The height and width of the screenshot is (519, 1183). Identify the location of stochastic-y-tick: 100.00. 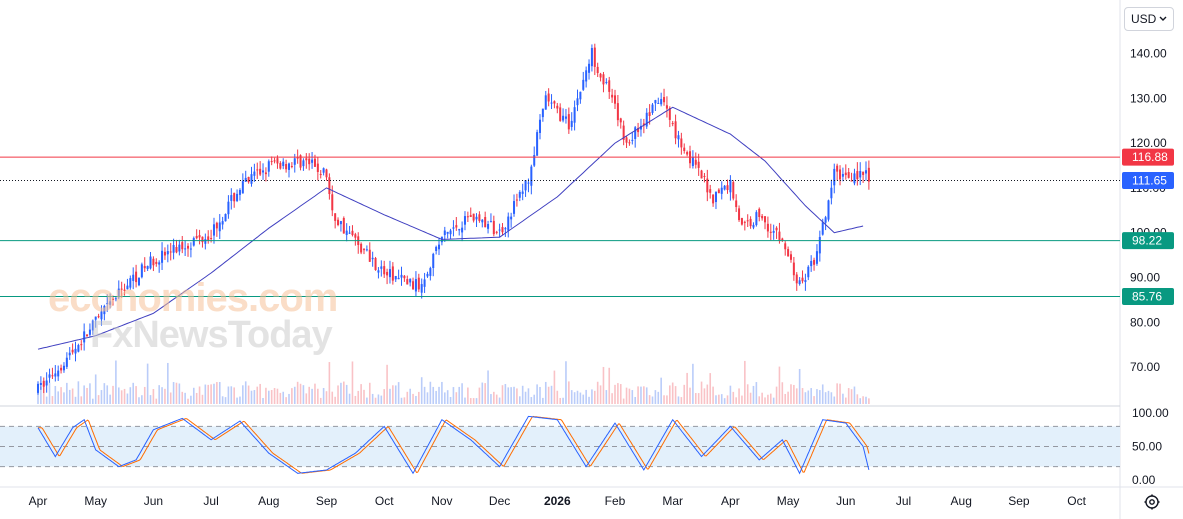
(1150, 413).